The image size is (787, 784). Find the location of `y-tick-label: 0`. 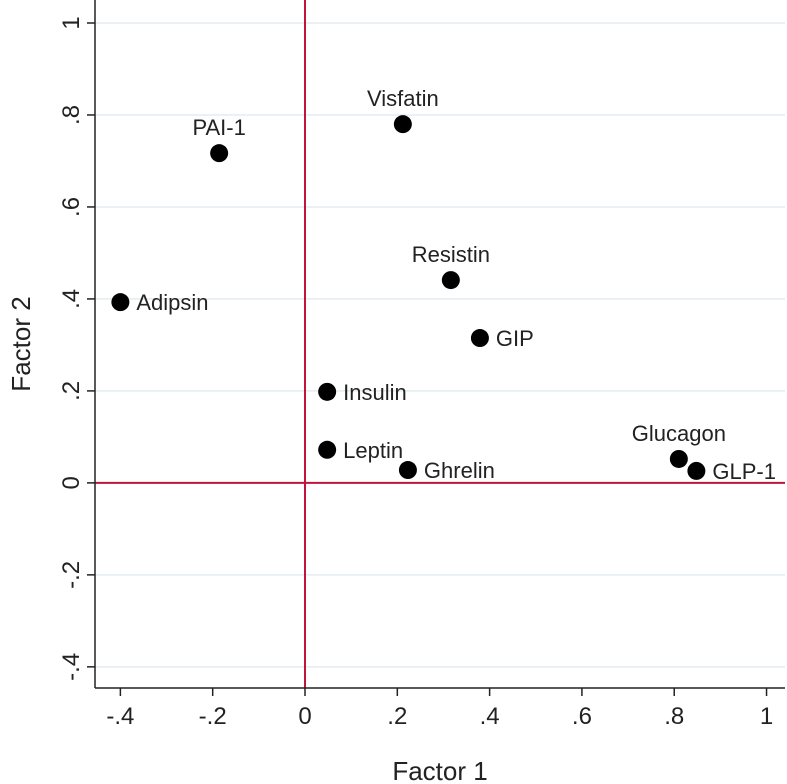

y-tick-label: 0 is located at coordinates (71, 482).